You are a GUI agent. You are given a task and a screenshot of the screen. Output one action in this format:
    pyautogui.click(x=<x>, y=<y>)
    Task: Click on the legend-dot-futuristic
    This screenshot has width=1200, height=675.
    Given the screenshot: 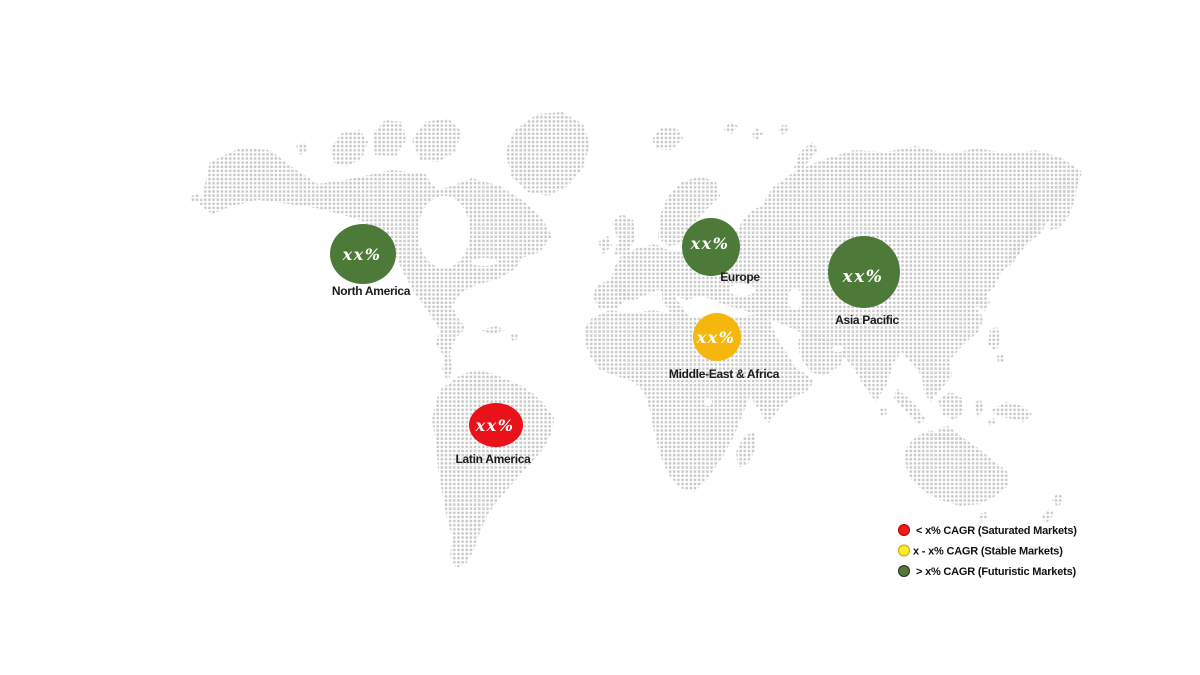 What is the action you would take?
    pyautogui.click(x=904, y=571)
    